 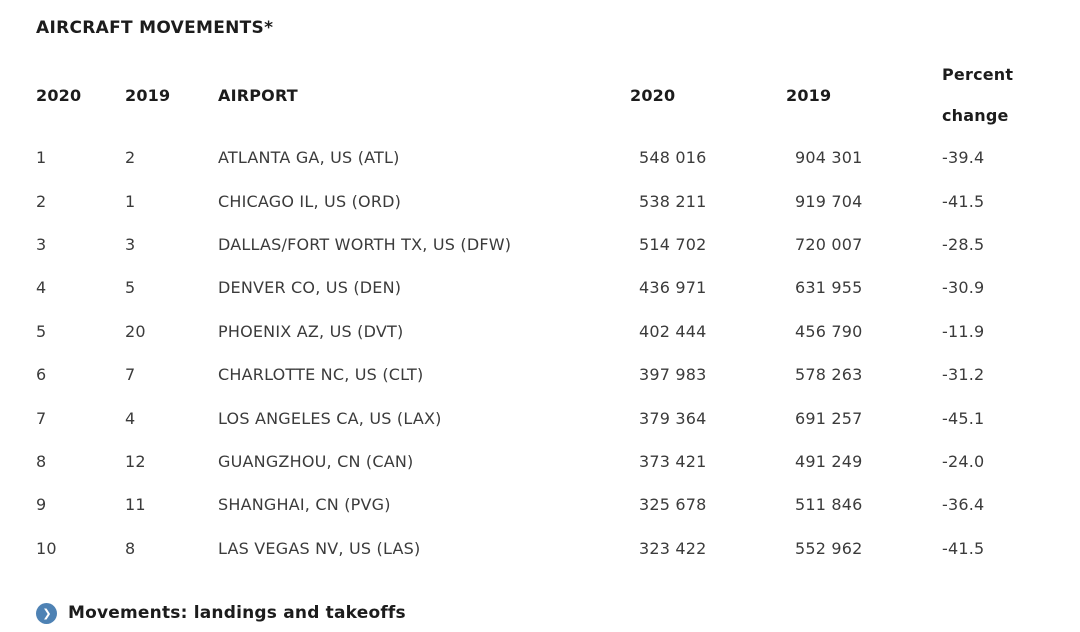 I want to click on cell-percent-change: -39.4, so click(x=963, y=158).